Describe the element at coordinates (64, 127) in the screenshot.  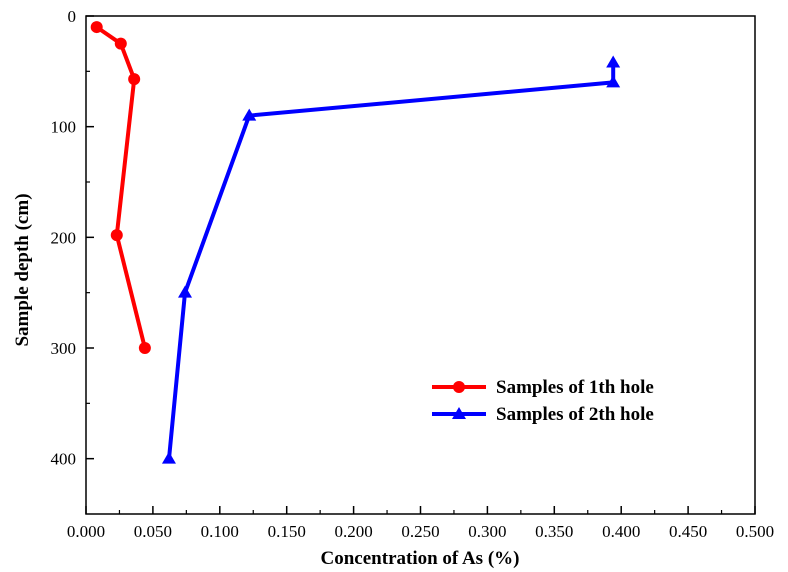
I see `y-tick-label: 100` at that location.